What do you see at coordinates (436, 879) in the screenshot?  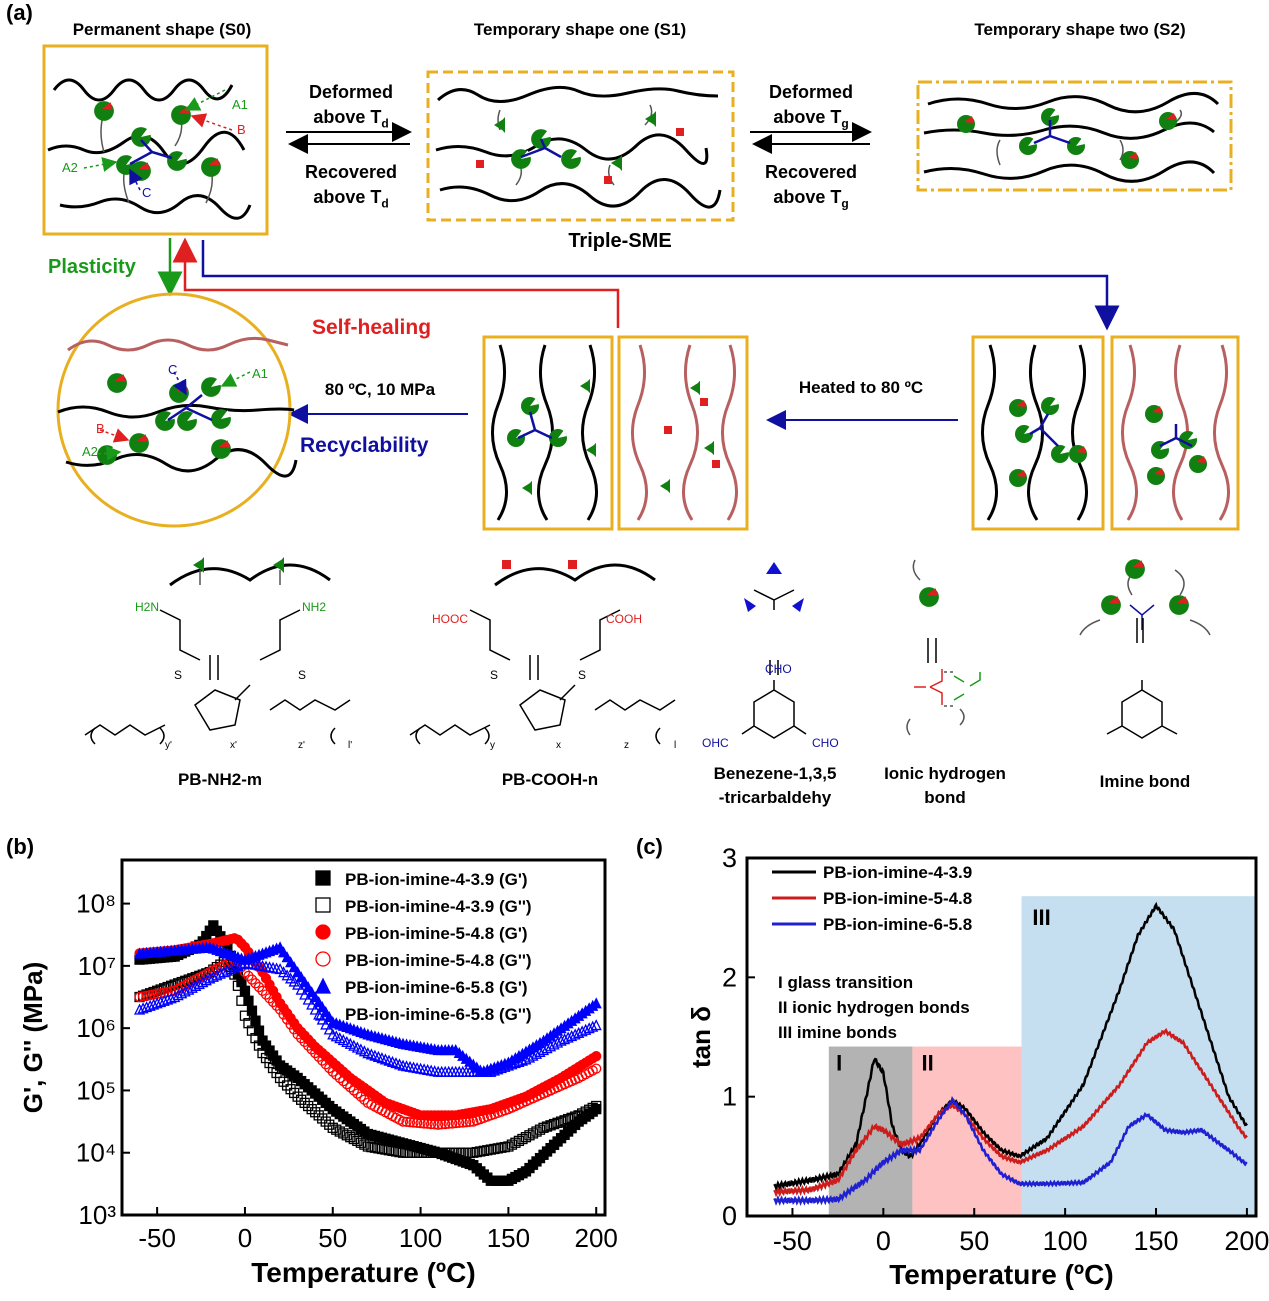 I see `legend-entry: PB-ion-imine-4-3.9 (G')` at bounding box center [436, 879].